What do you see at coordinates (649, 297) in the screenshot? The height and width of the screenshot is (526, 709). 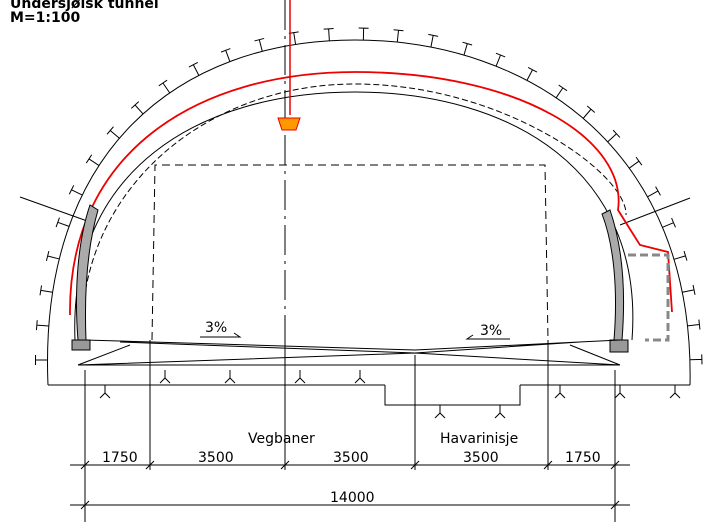 I see `cabinet` at bounding box center [649, 297].